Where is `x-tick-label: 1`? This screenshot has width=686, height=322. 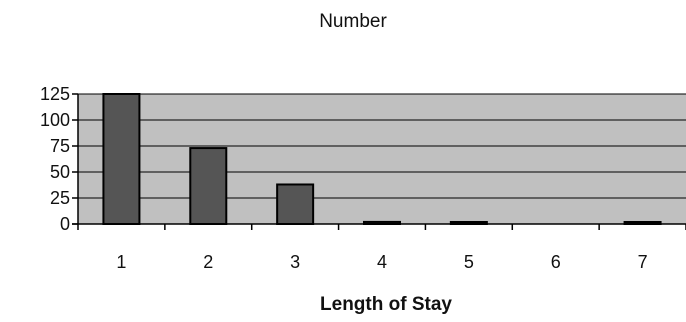 x-tick-label: 1 is located at coordinates (121, 262).